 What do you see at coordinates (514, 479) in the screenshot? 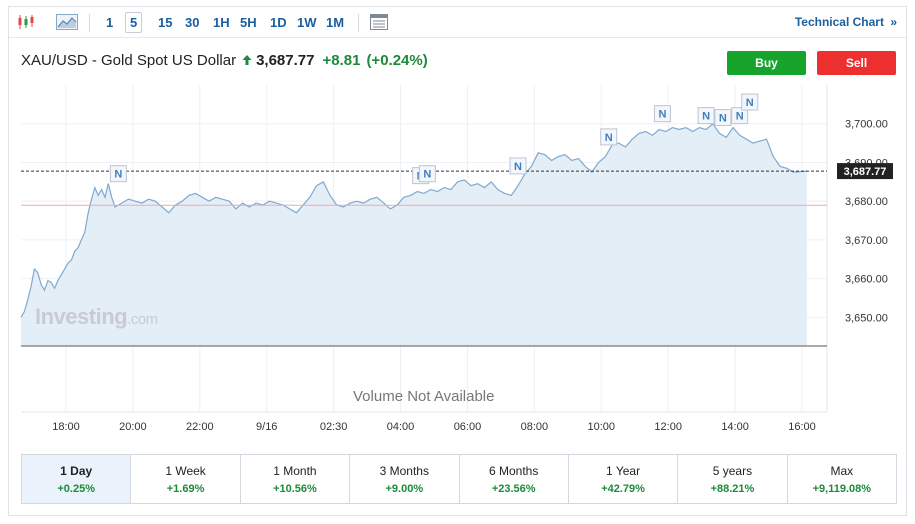
I see `performance-period-6-months: 6 Months +23.56%` at bounding box center [514, 479].